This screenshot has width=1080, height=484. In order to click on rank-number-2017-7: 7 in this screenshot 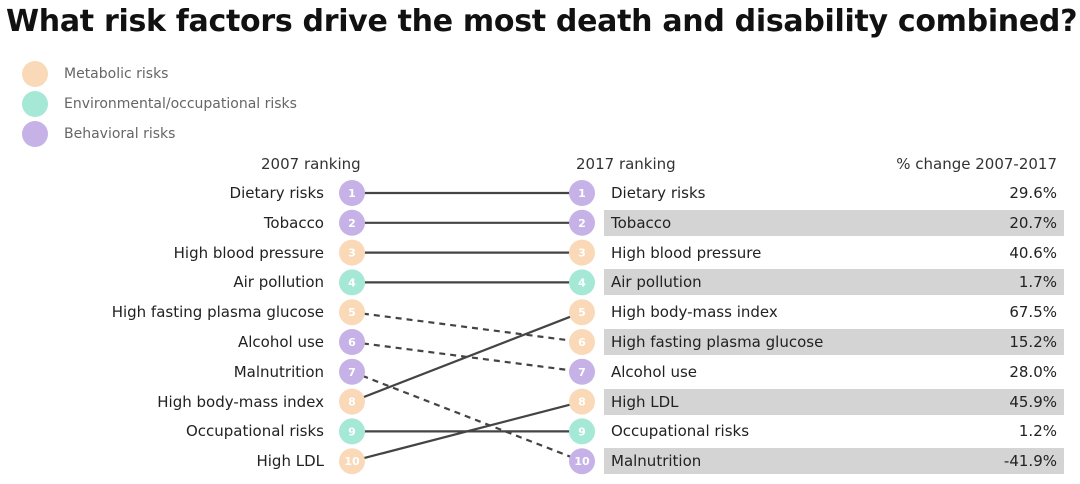, I will do `click(582, 372)`.